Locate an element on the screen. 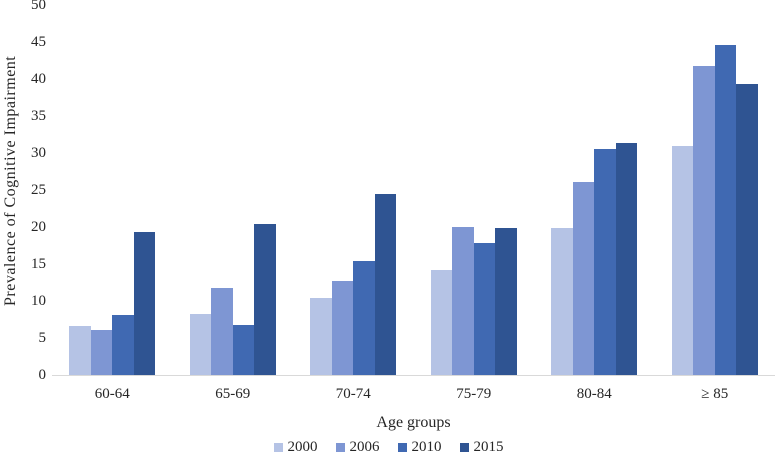 Image resolution: width=777 pixels, height=463 pixels. x-axis-title: Age groups is located at coordinates (413, 422).